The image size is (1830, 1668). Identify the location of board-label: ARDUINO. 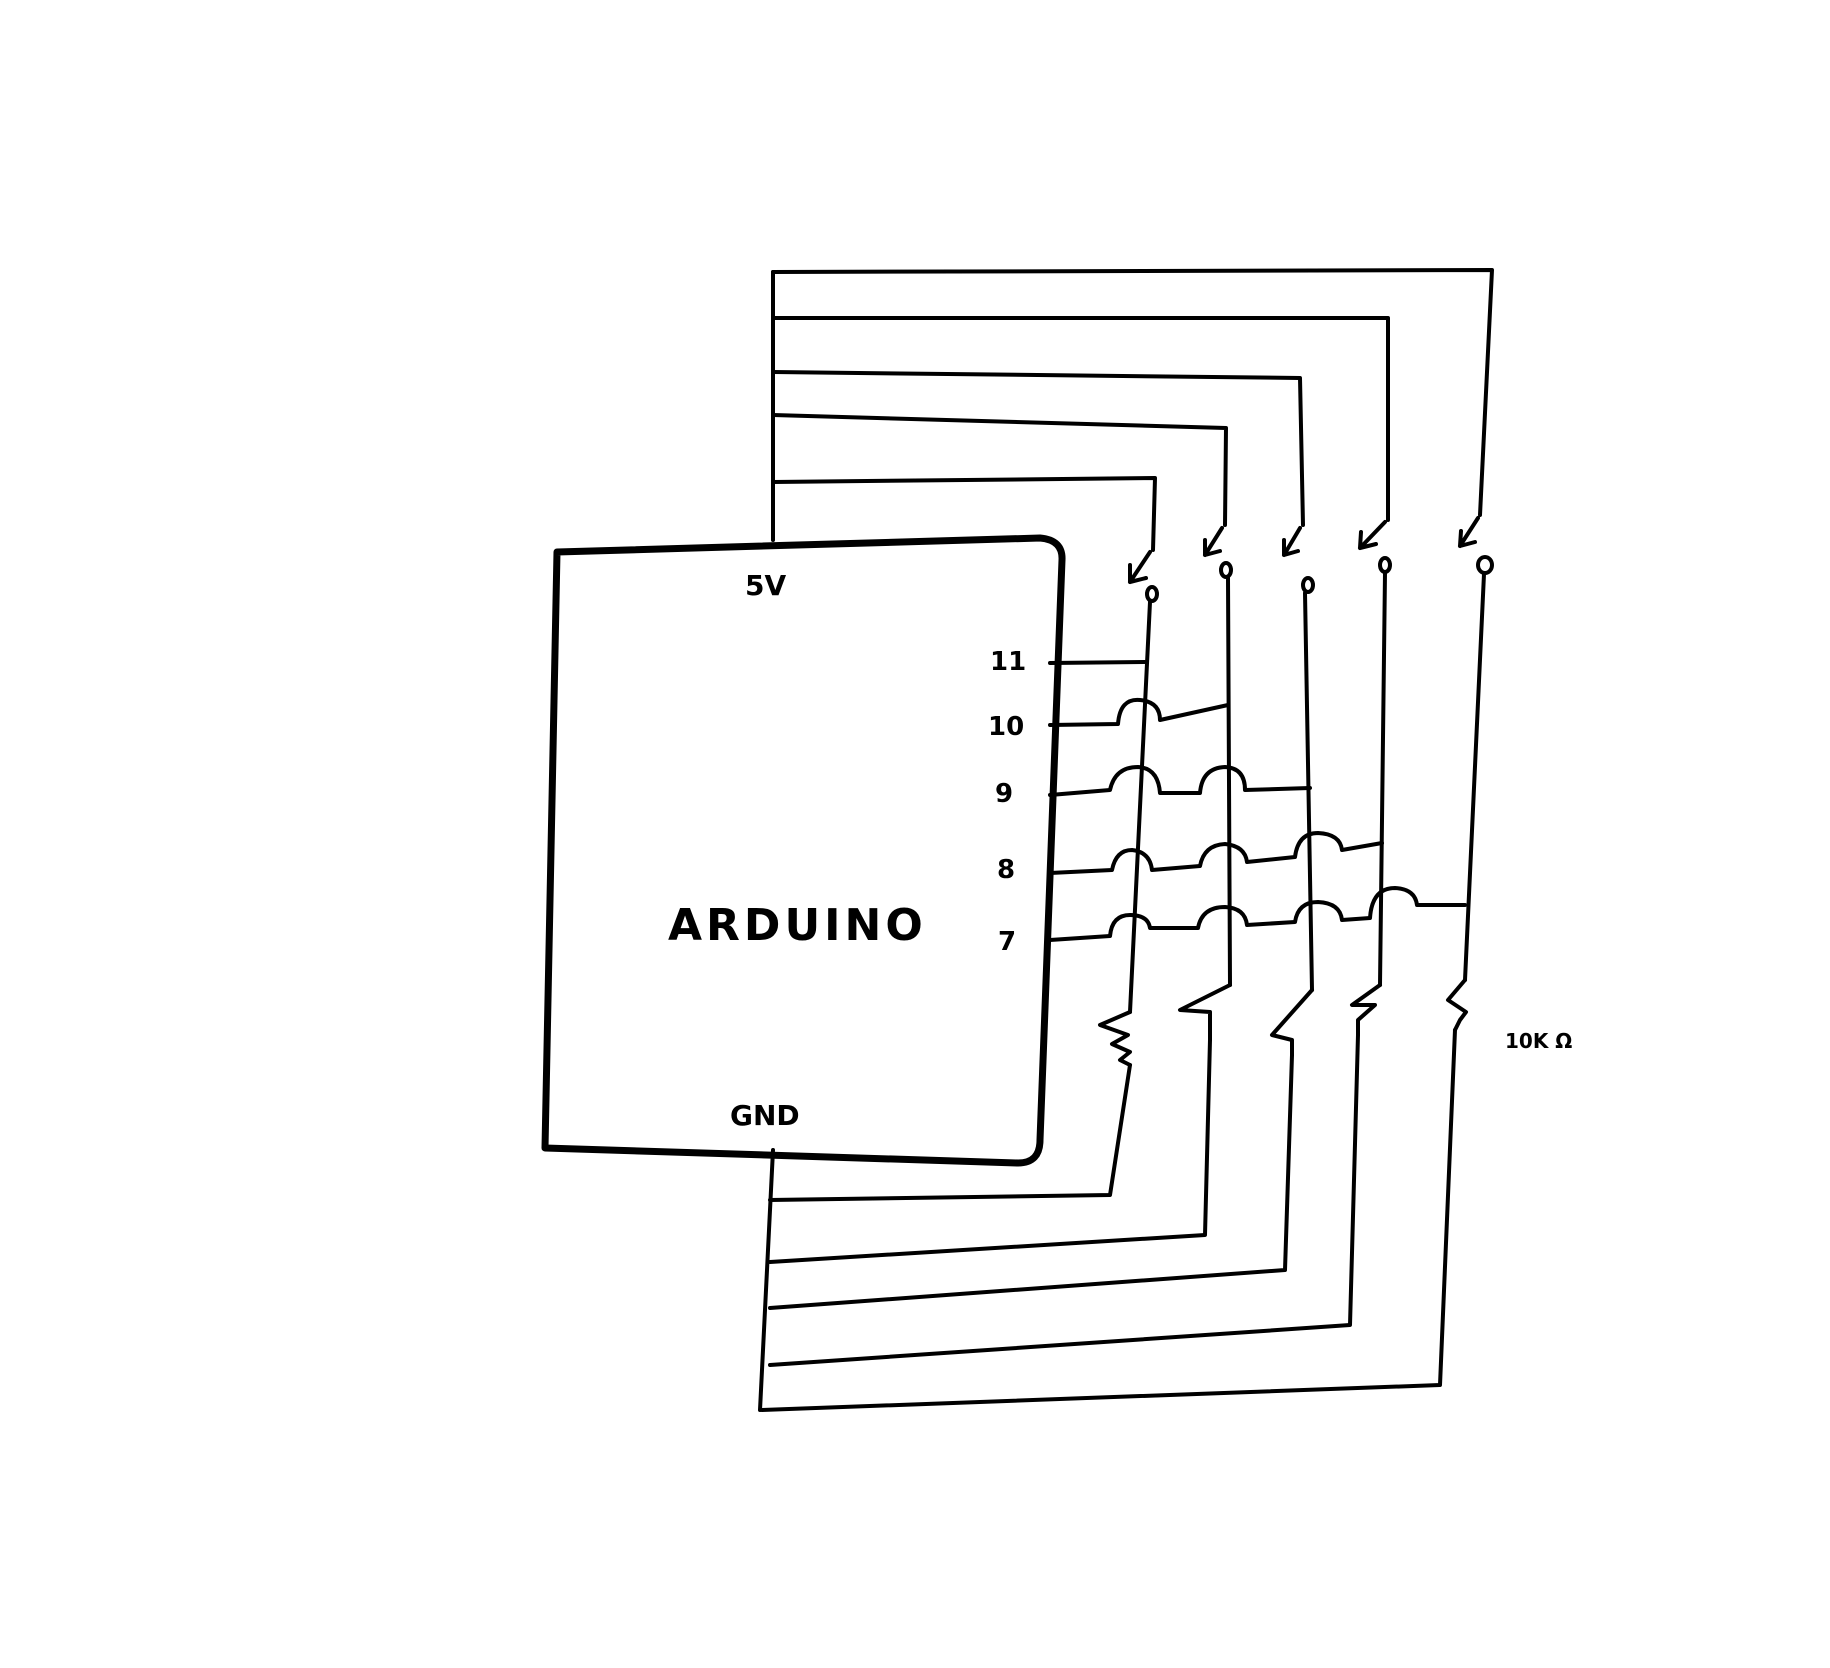
(797, 925).